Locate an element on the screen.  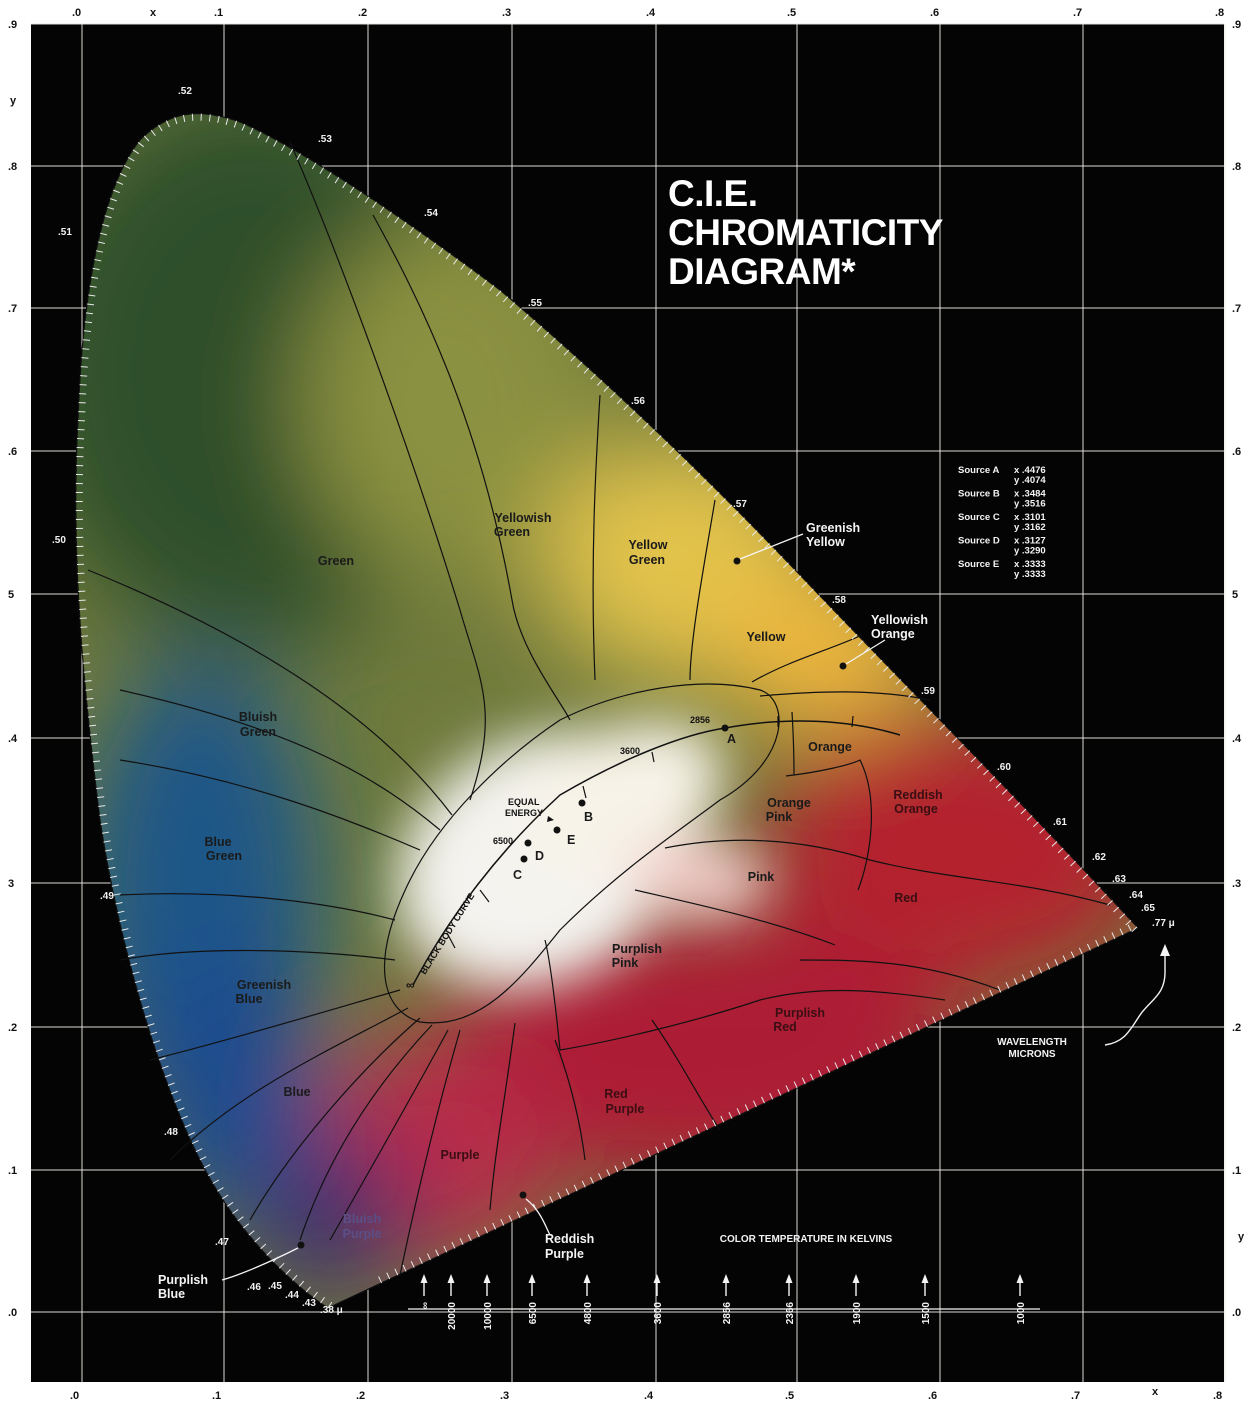
temp-2856-label: 2856 is located at coordinates (700, 720).